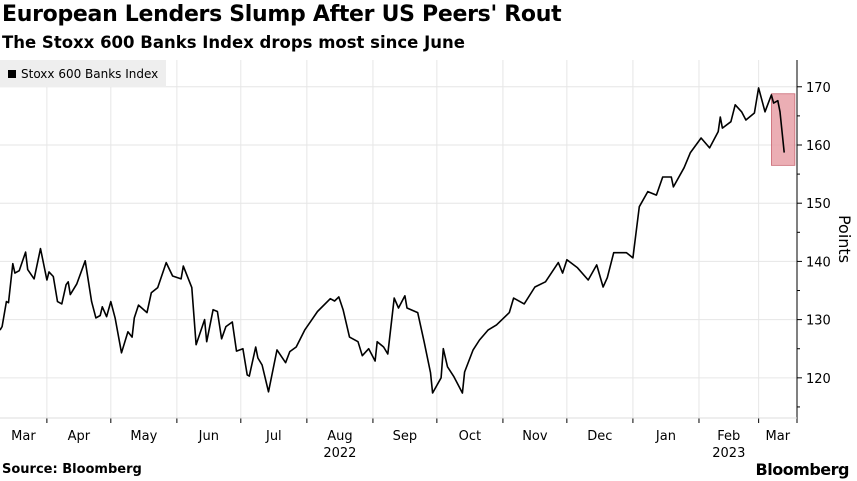 This screenshot has height=481, width=857. What do you see at coordinates (818, 146) in the screenshot?
I see `y-tick-label: 160` at bounding box center [818, 146].